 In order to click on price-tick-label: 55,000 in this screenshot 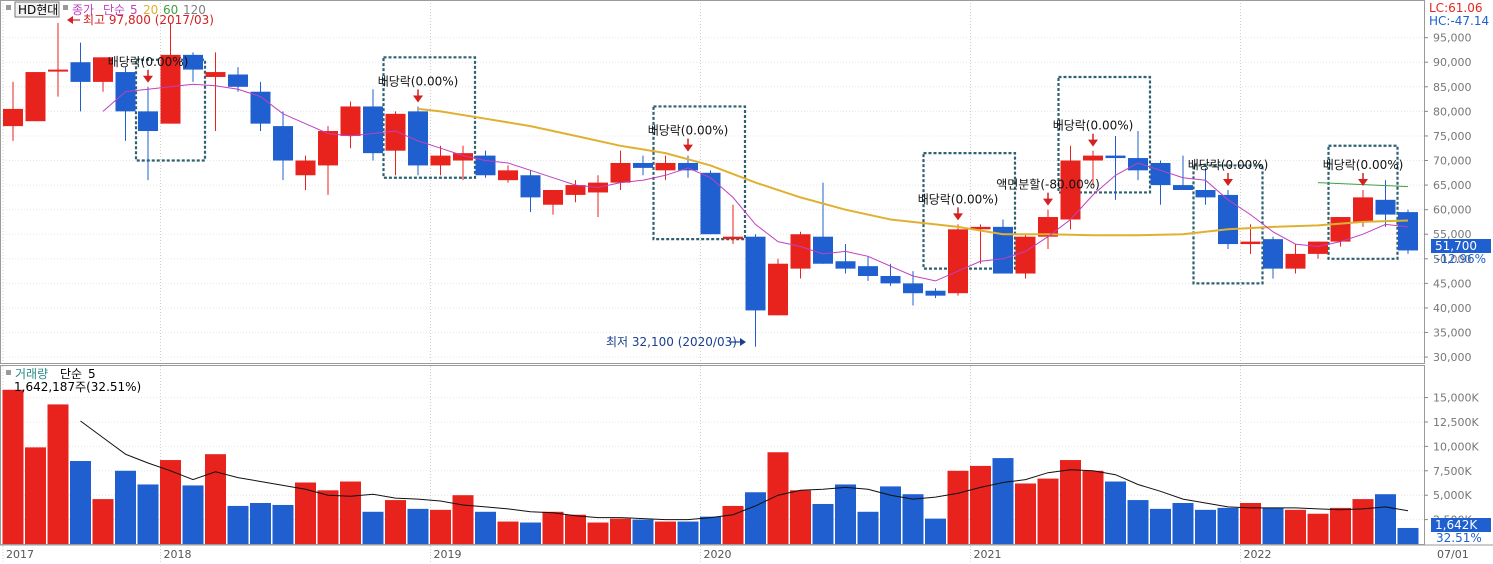, I will do `click(1452, 234)`.